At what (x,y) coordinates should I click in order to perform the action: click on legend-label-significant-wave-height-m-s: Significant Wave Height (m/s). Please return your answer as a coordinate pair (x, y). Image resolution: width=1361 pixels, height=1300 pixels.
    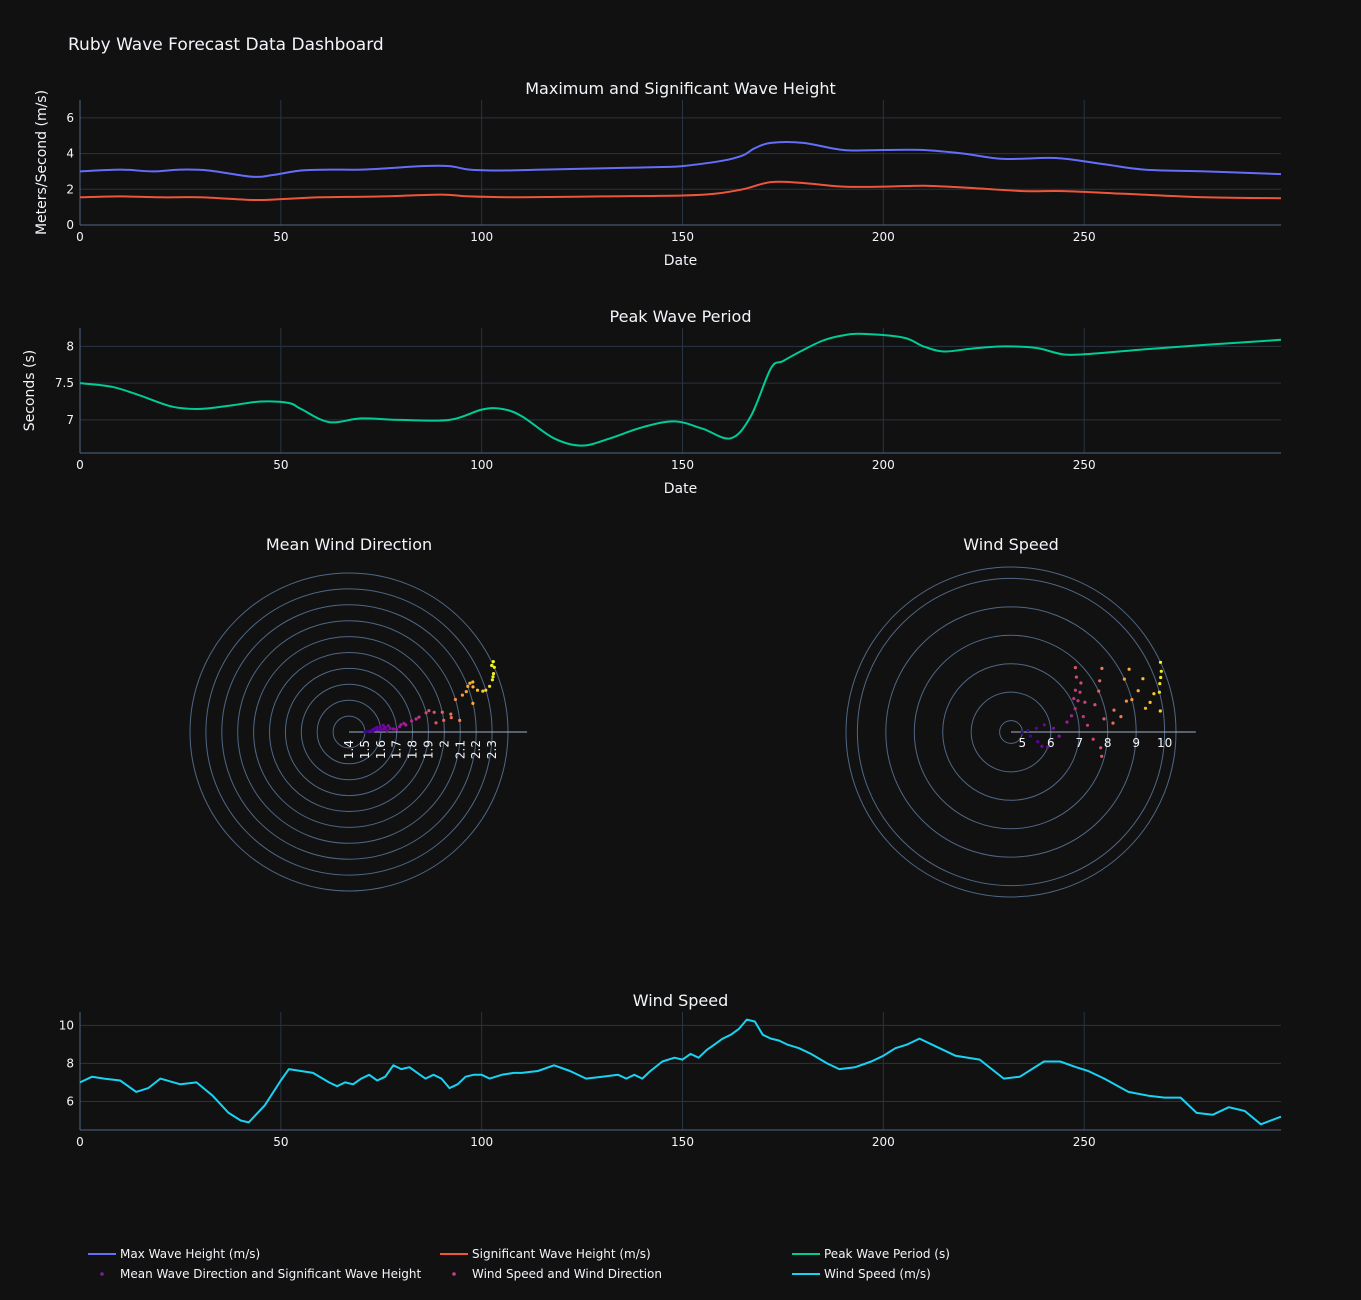
    Looking at the image, I should click on (561, 1254).